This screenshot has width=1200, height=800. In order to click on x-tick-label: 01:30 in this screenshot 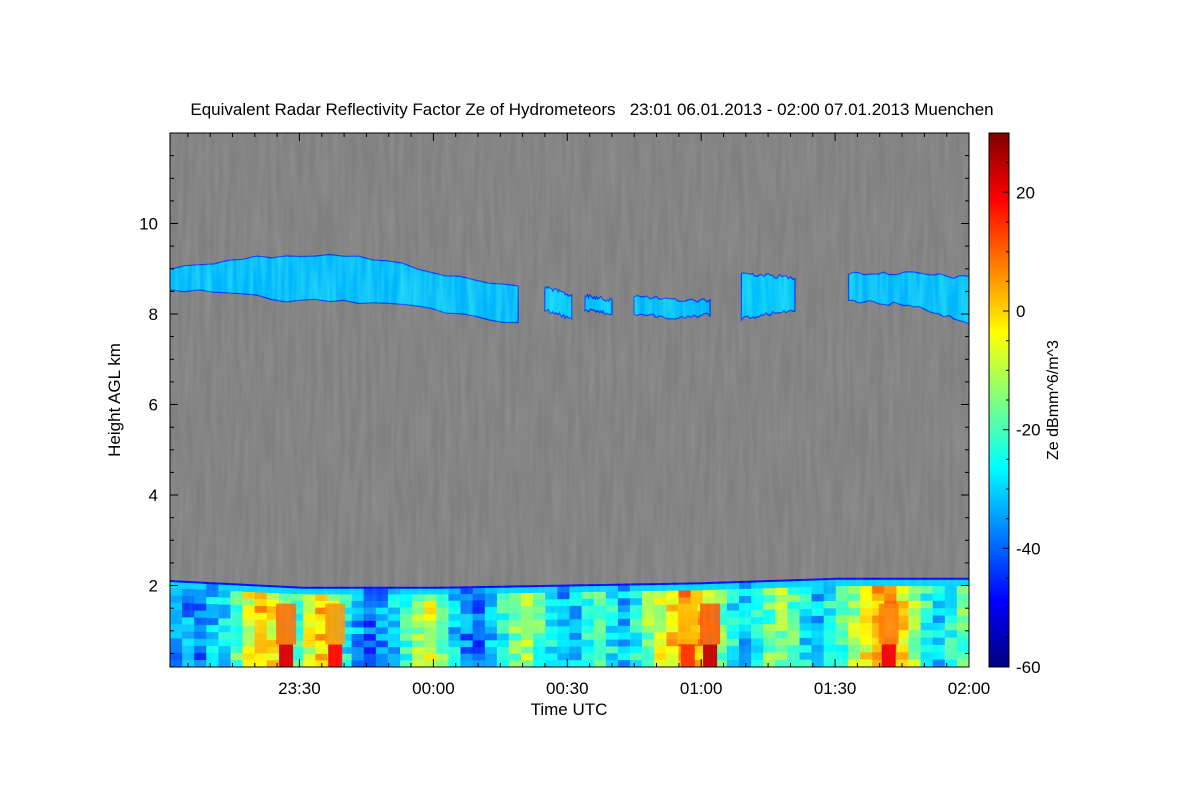, I will do `click(835, 688)`.